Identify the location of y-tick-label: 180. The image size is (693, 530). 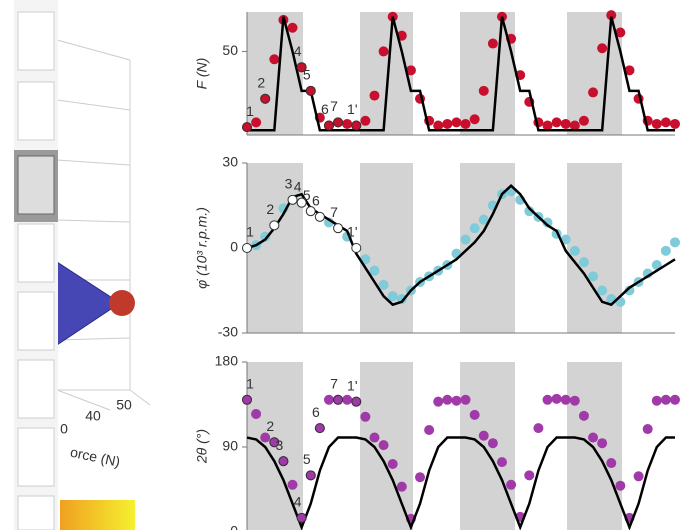
(227, 361).